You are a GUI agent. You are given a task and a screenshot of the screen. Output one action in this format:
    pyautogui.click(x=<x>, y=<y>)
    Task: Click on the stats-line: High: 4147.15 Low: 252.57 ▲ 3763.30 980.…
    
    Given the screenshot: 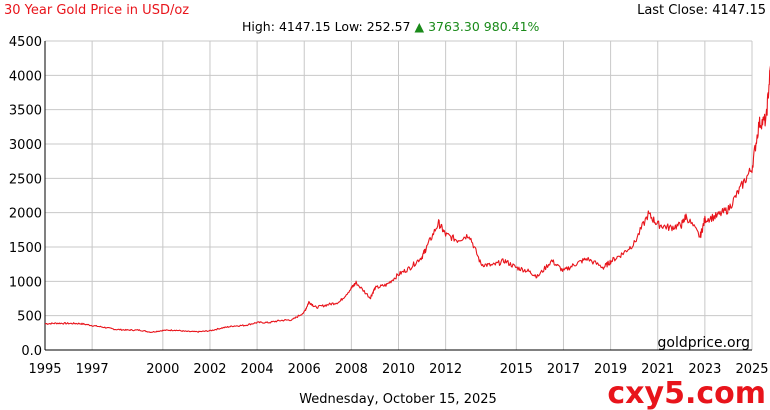 What is the action you would take?
    pyautogui.click(x=391, y=26)
    